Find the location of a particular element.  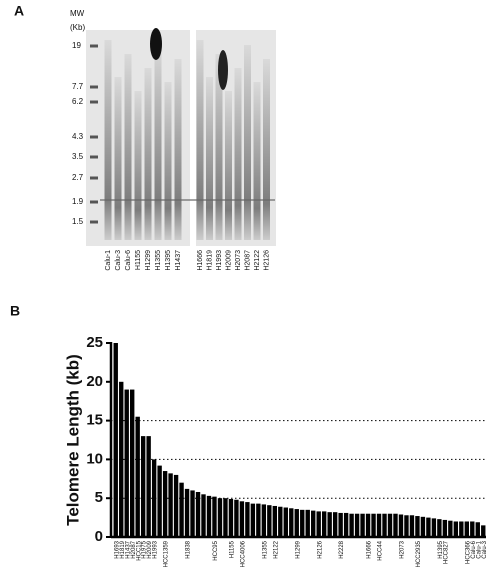

lane-label: Calu-3 is located at coordinates (118, 260).